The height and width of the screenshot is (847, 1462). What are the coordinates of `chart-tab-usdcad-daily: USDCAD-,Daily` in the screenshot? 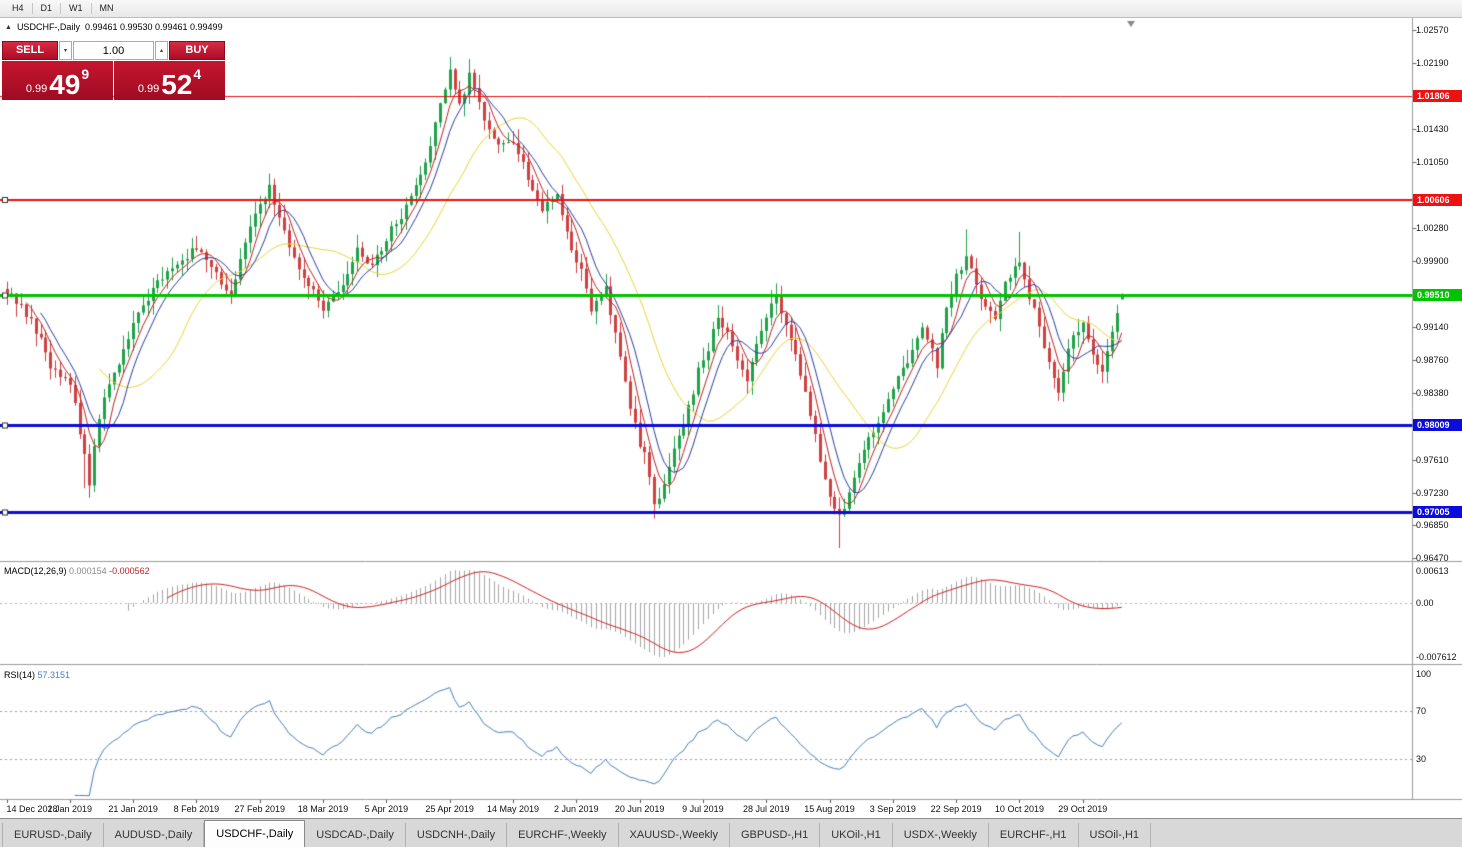 It's located at (355, 835).